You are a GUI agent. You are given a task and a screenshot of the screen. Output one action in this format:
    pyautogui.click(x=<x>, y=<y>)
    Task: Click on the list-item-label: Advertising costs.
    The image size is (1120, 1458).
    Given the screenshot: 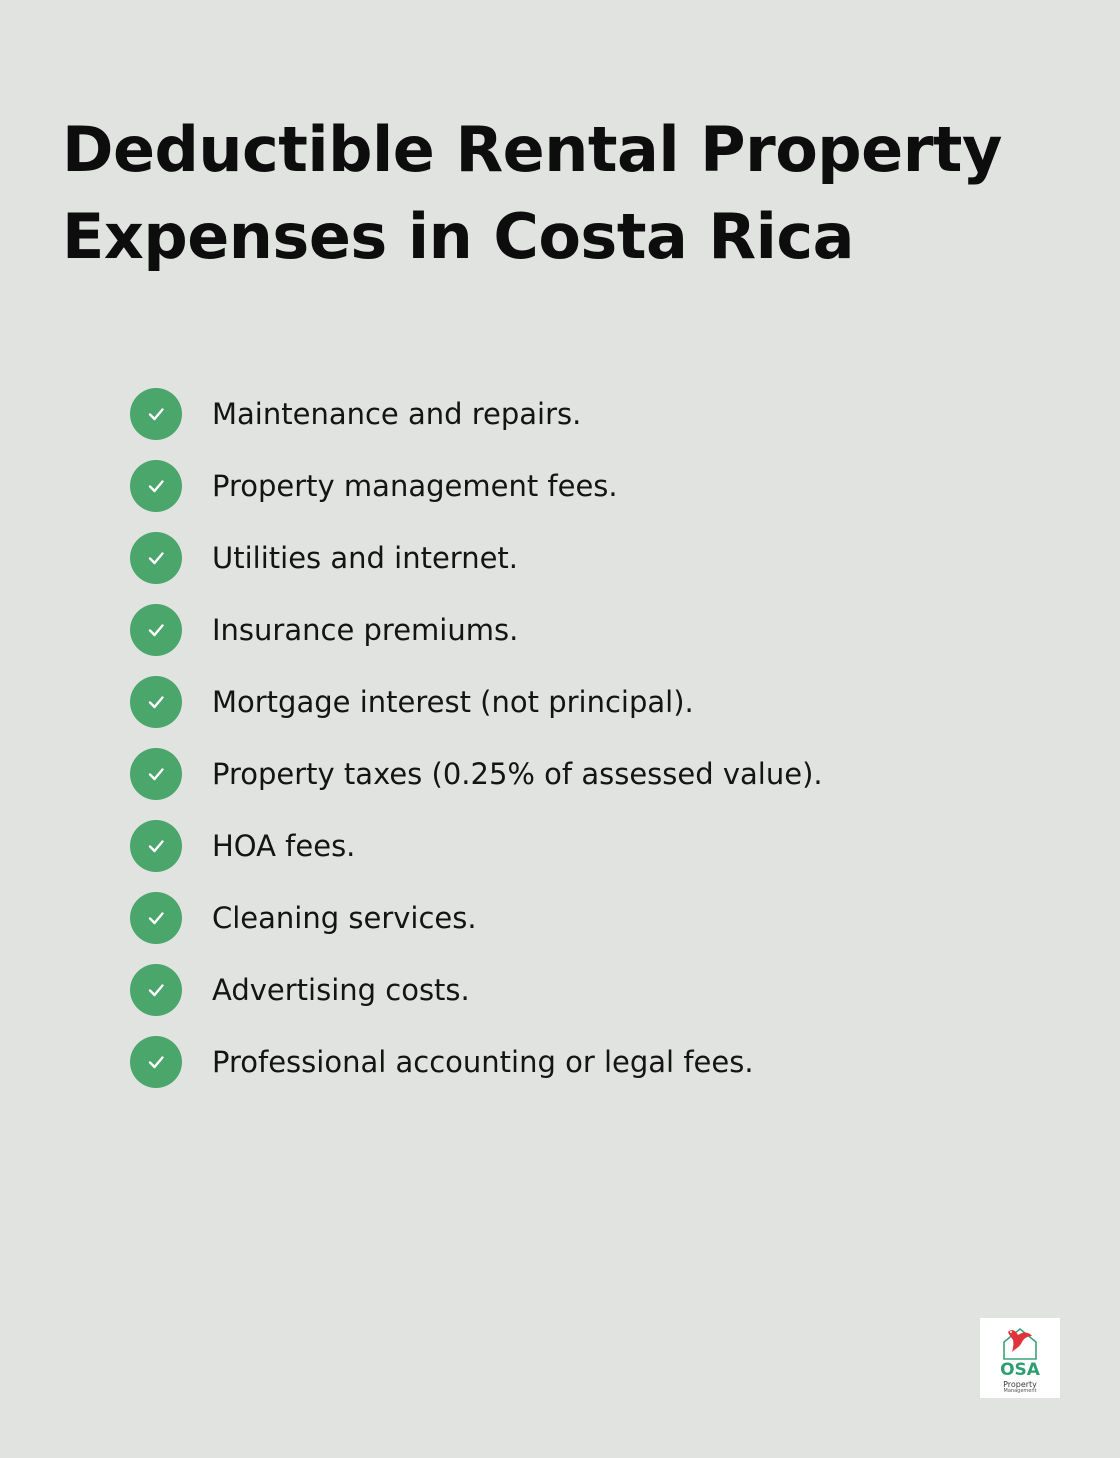 What is the action you would take?
    pyautogui.click(x=341, y=990)
    